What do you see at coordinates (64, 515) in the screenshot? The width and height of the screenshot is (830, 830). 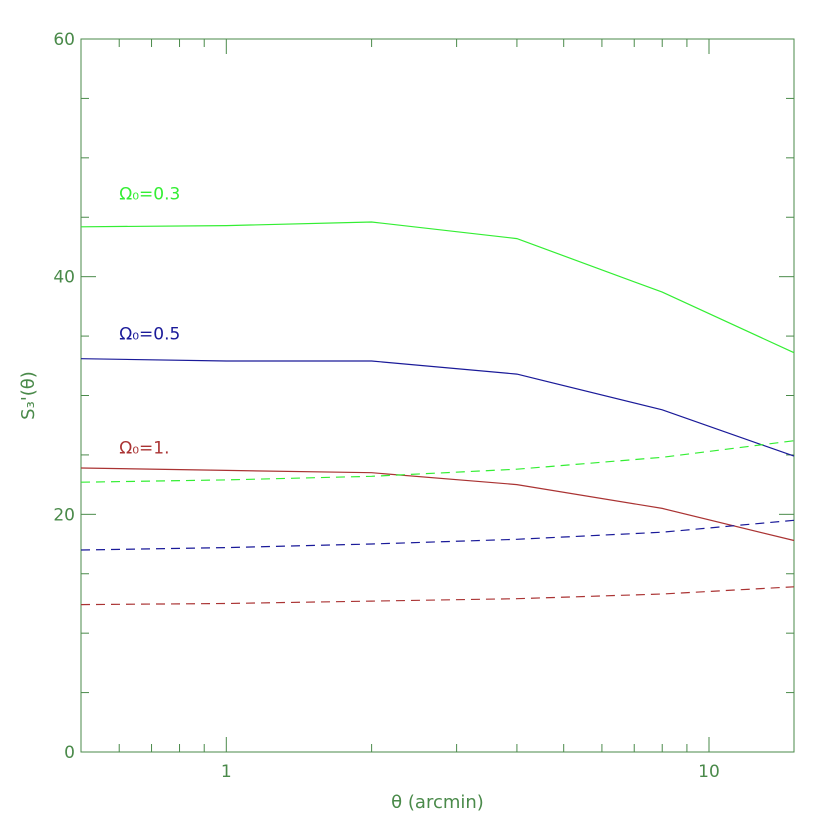 I see `y-tick-label: 20` at bounding box center [64, 515].